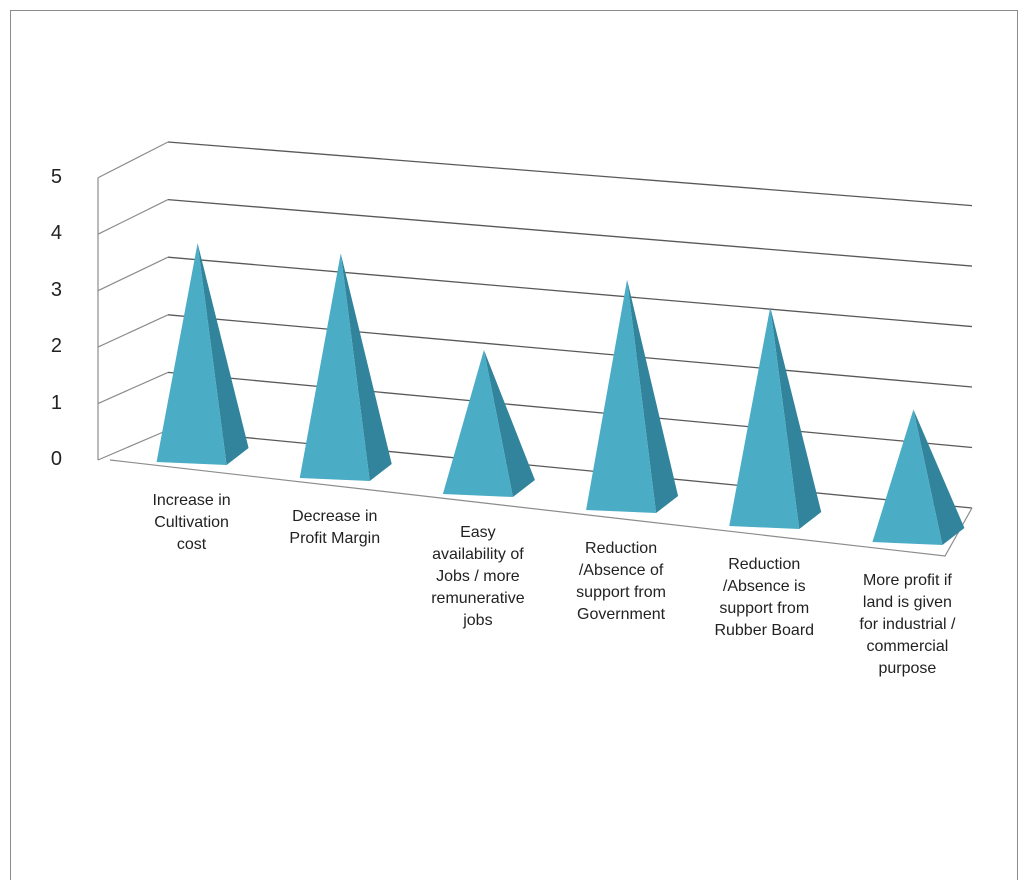  I want to click on category-label-line: Government, so click(621, 614).